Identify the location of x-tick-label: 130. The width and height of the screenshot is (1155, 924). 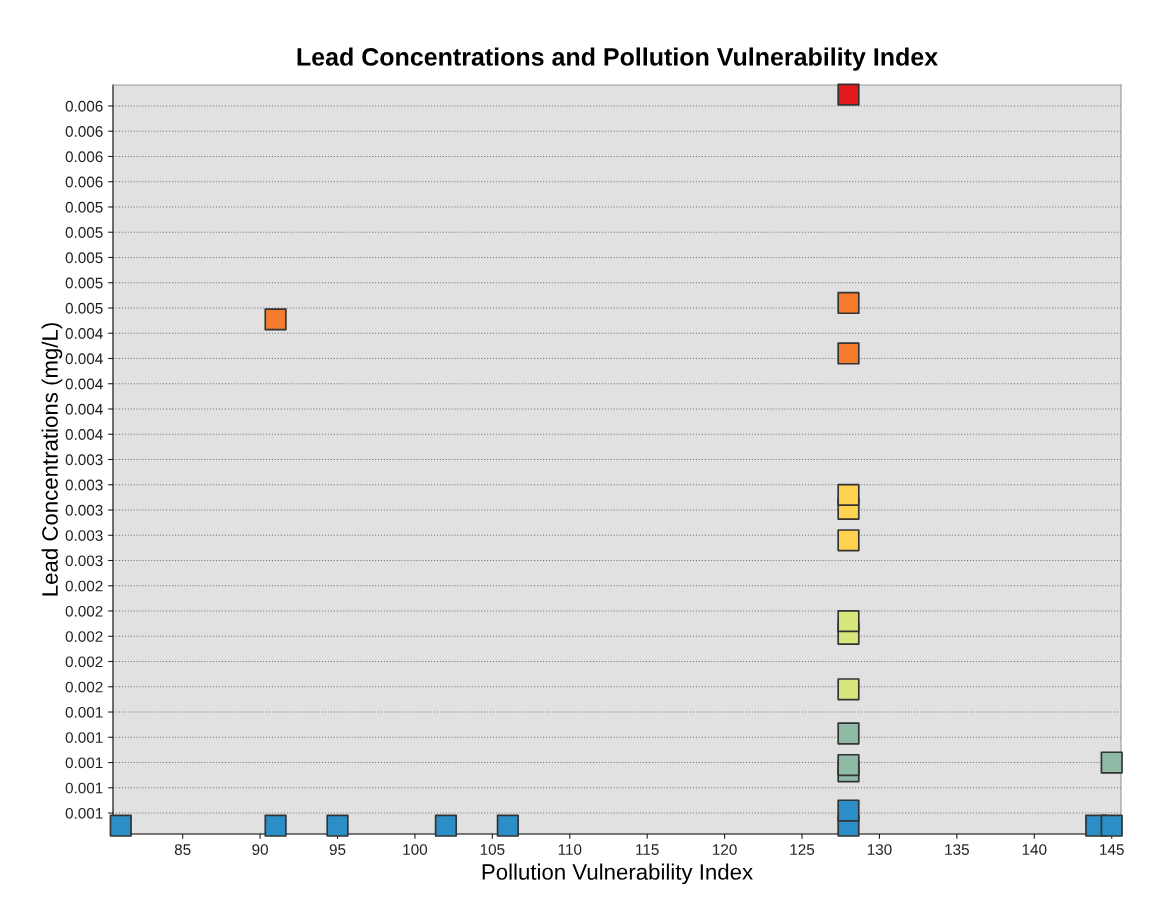
(879, 849).